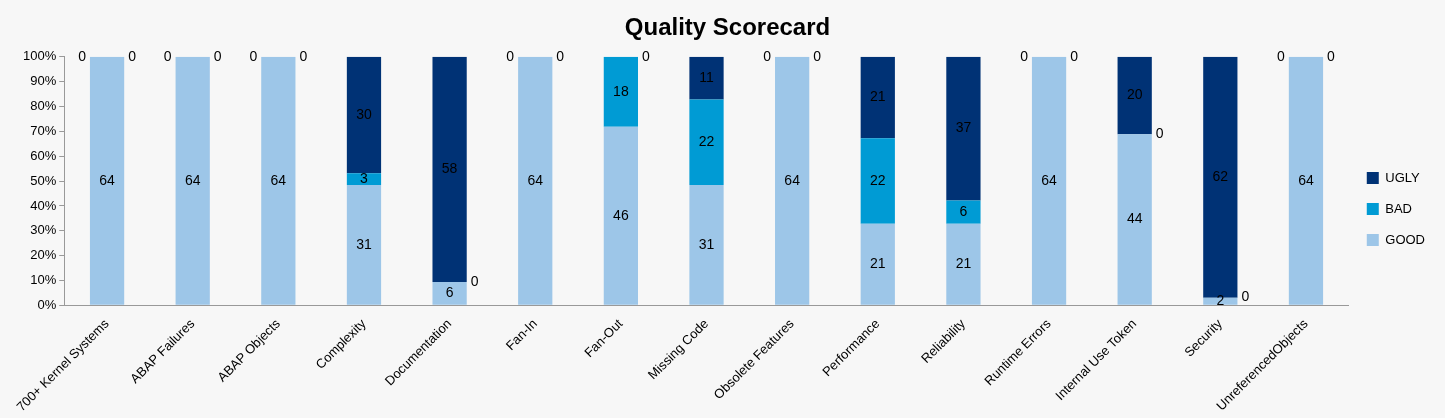  Describe the element at coordinates (43, 130) in the screenshot. I see `y-tick-label: 70%` at that location.